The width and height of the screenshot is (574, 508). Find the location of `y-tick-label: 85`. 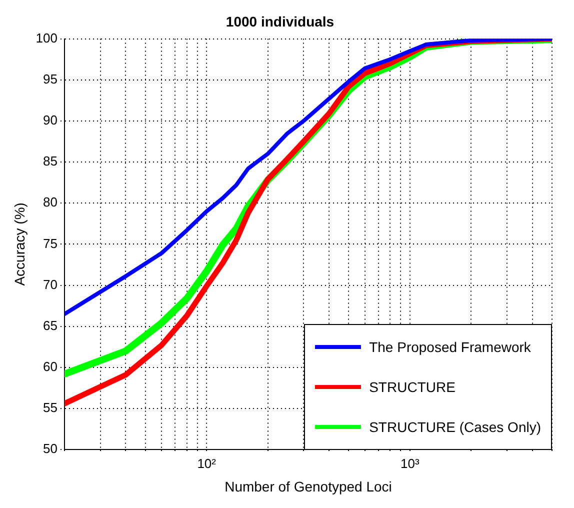

y-tick-label: 85 is located at coordinates (50, 161).